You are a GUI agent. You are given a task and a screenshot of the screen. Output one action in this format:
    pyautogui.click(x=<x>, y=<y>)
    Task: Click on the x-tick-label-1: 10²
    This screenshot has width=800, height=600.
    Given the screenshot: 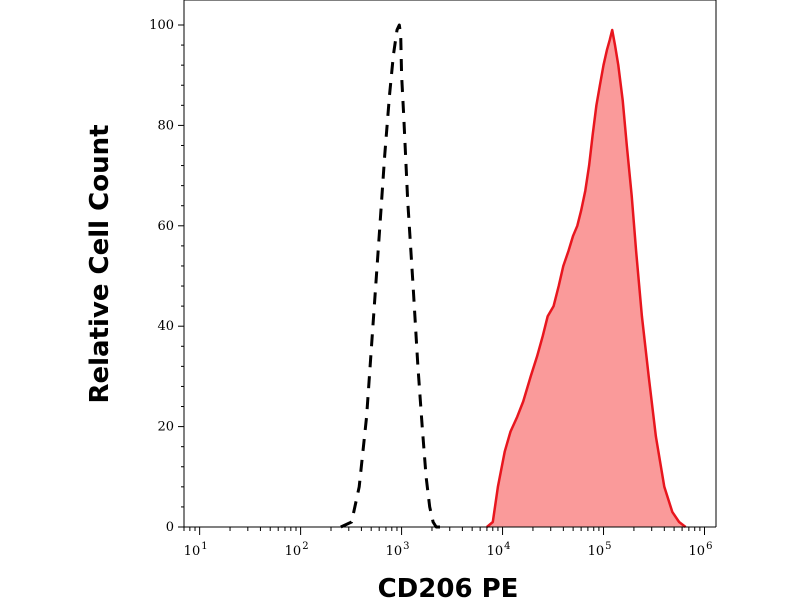 What is the action you would take?
    pyautogui.click(x=297, y=550)
    